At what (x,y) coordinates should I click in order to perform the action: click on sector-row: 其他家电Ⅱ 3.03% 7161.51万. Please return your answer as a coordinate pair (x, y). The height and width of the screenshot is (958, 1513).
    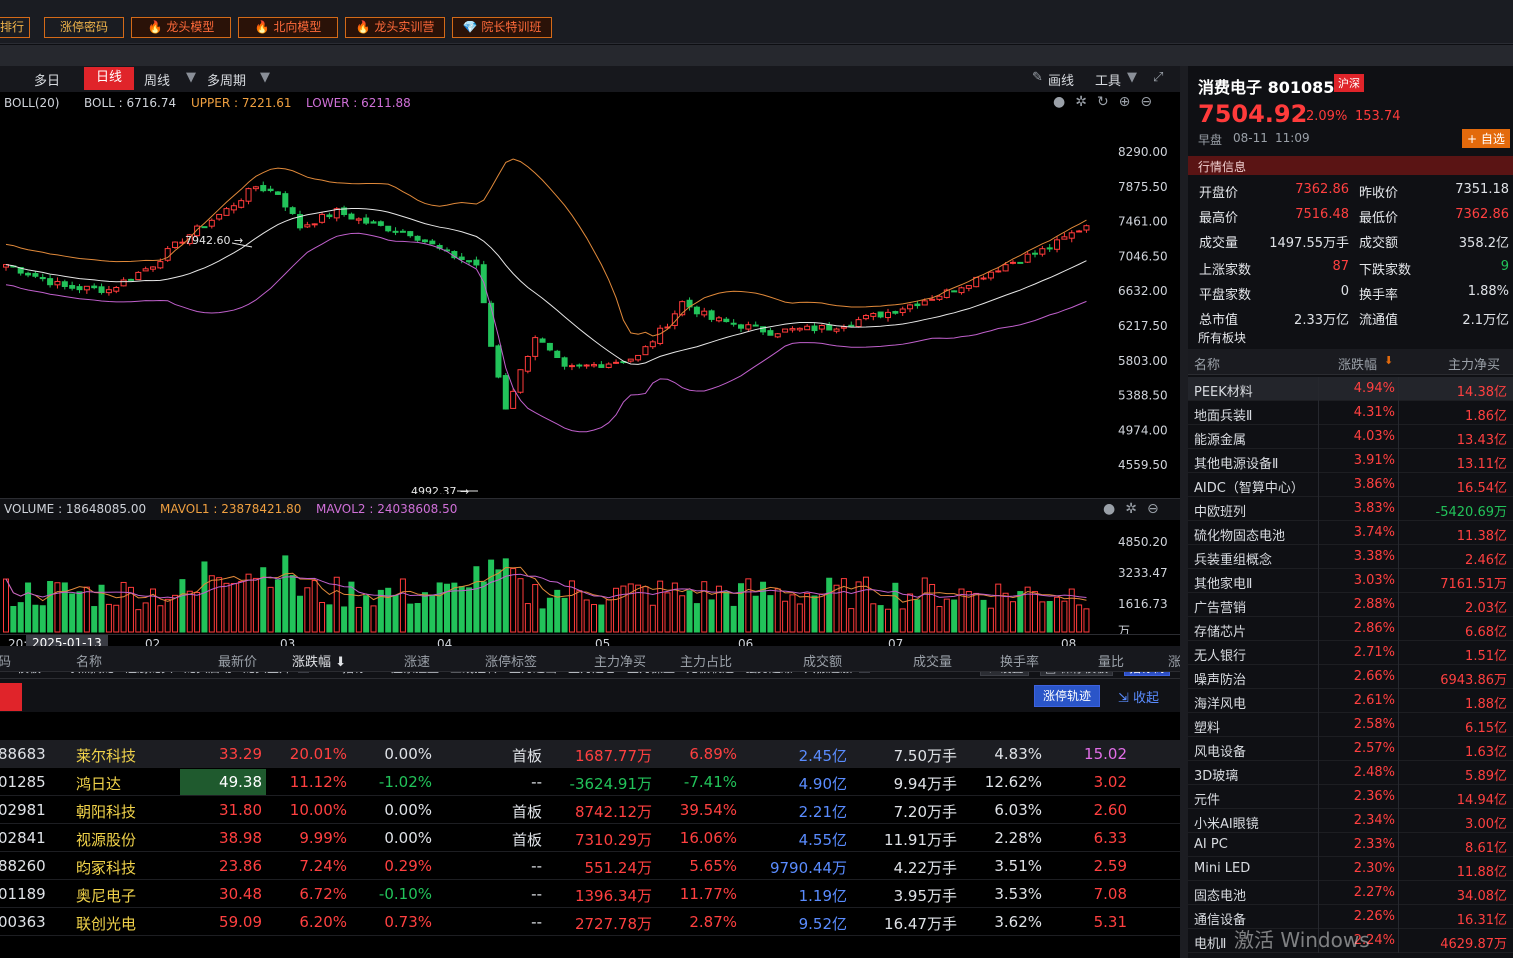
    Looking at the image, I should click on (1350, 581).